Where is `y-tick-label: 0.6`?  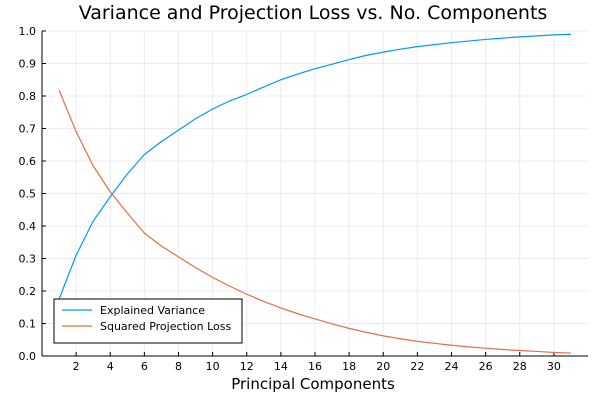
y-tick-label: 0.6 is located at coordinates (28, 161).